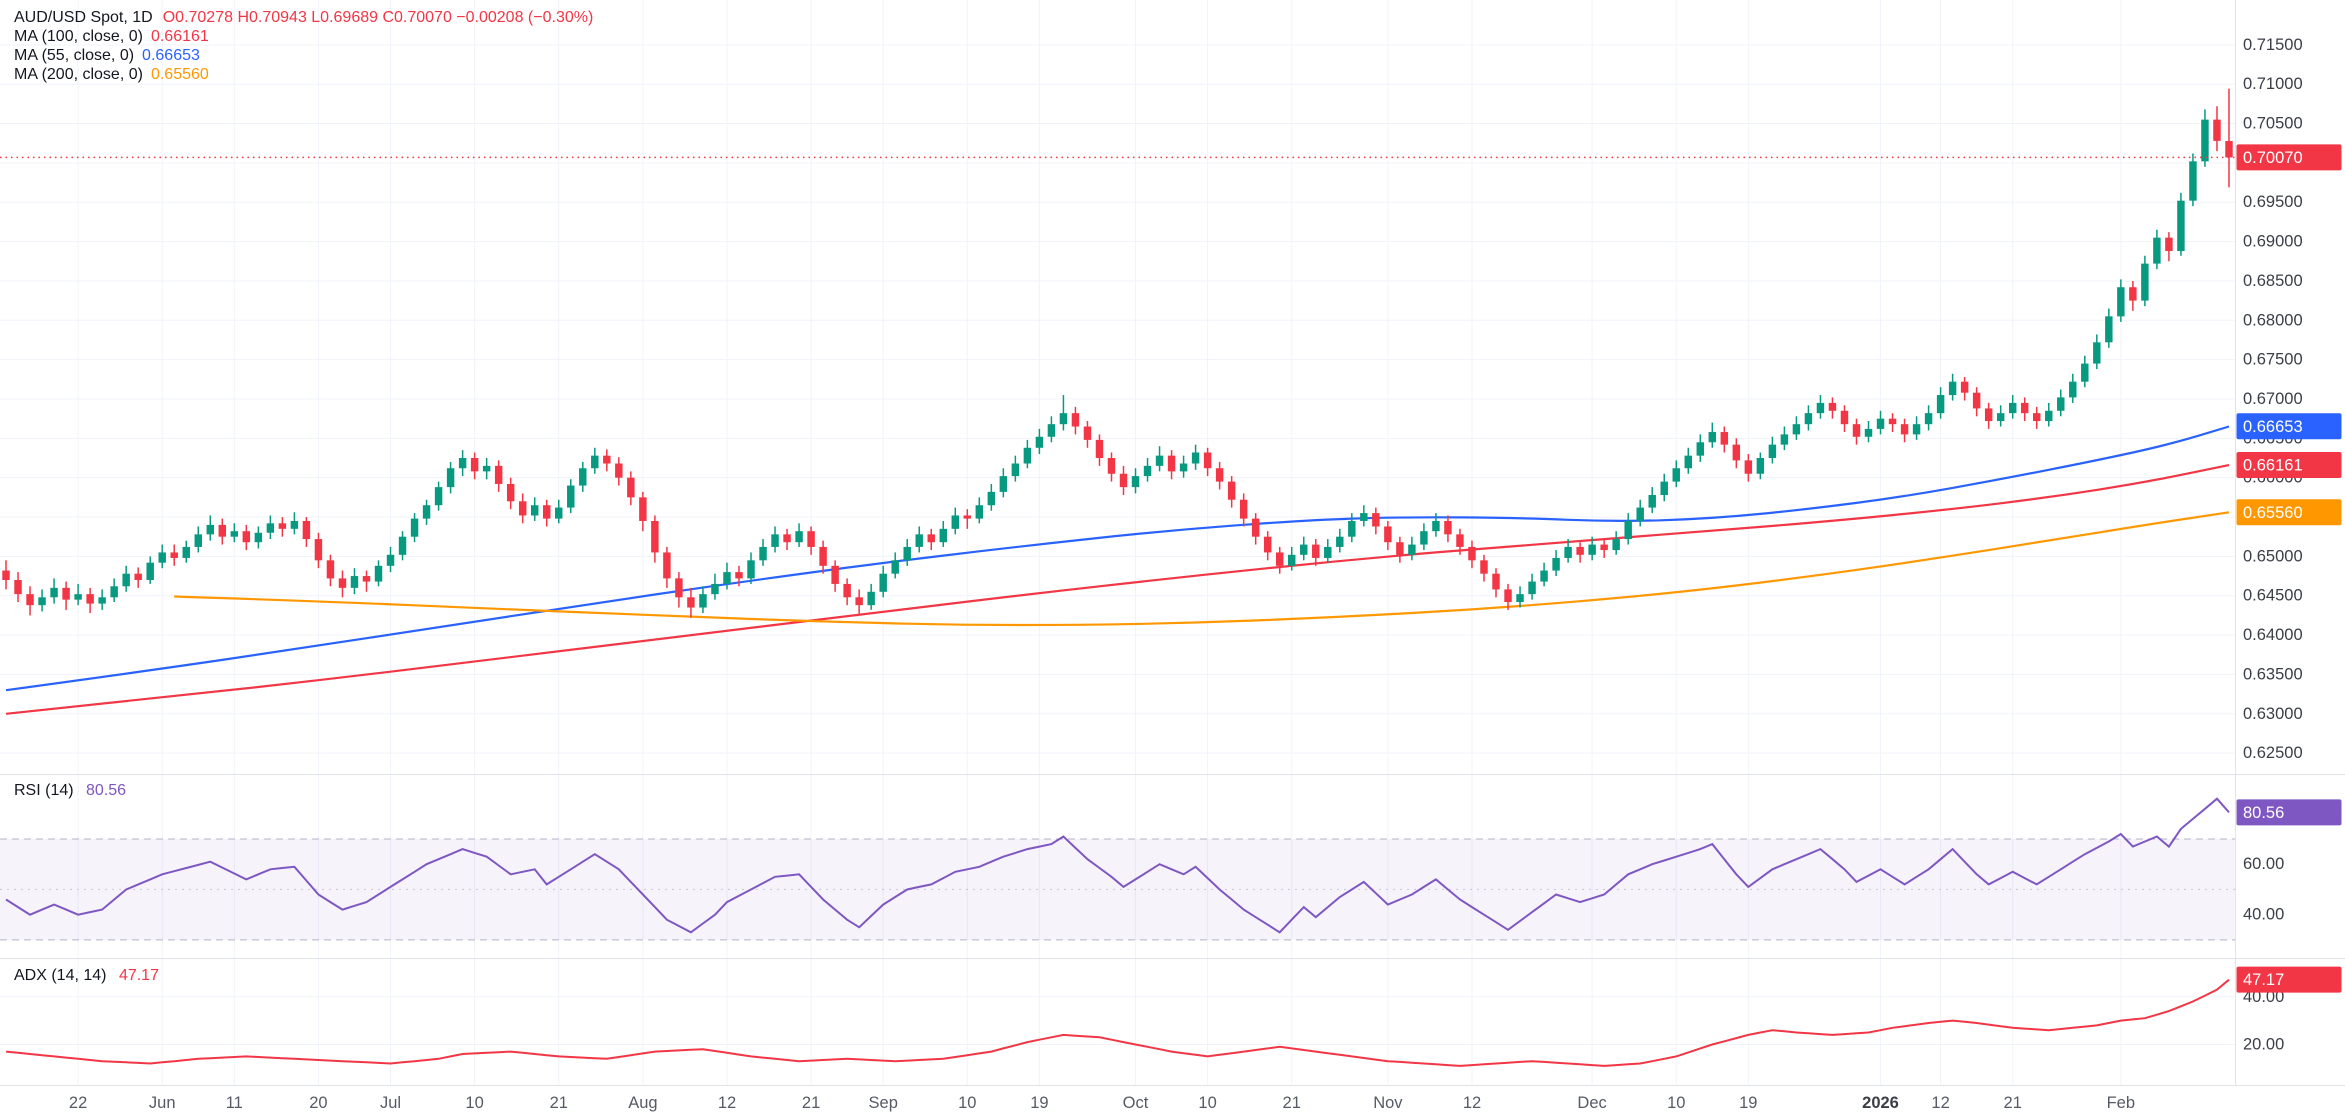  Describe the element at coordinates (303, 55) in the screenshot. I see `ma55-legend-row: MA (55, close, 0) 0.66653` at that location.